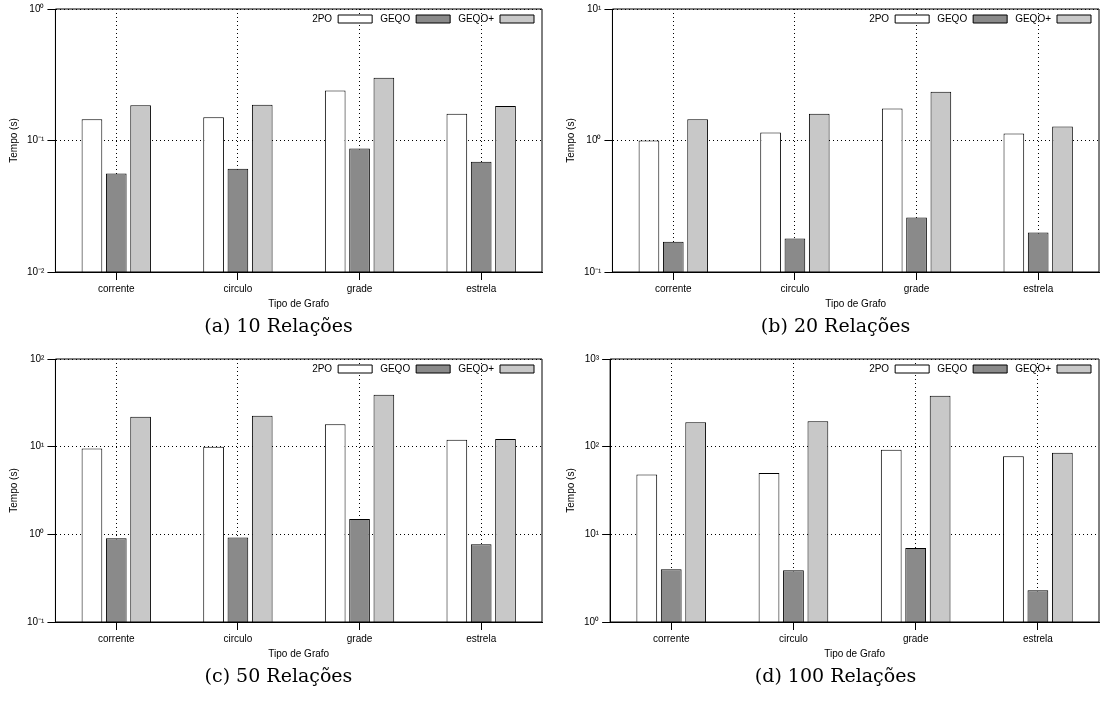 Image resolution: width=1115 pixels, height=704 pixels. What do you see at coordinates (278, 325) in the screenshot?
I see `text: (a) 10 Relações` at bounding box center [278, 325].